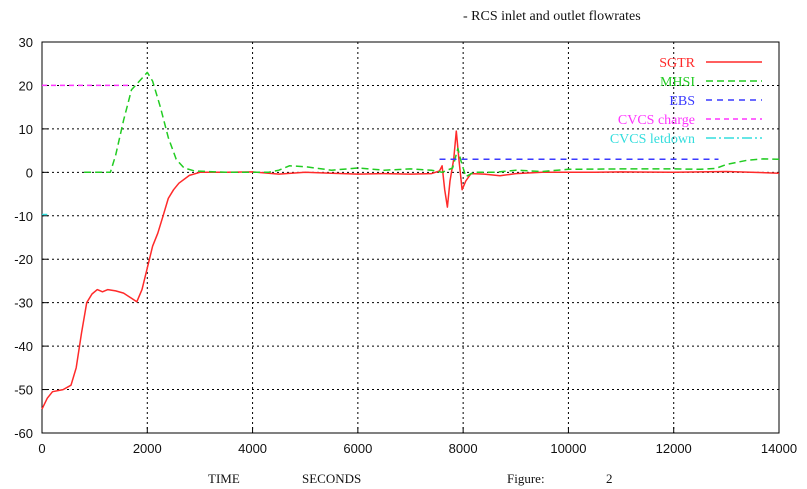 The height and width of the screenshot is (489, 807). I want to click on y-tick-label: -60, so click(23, 433).